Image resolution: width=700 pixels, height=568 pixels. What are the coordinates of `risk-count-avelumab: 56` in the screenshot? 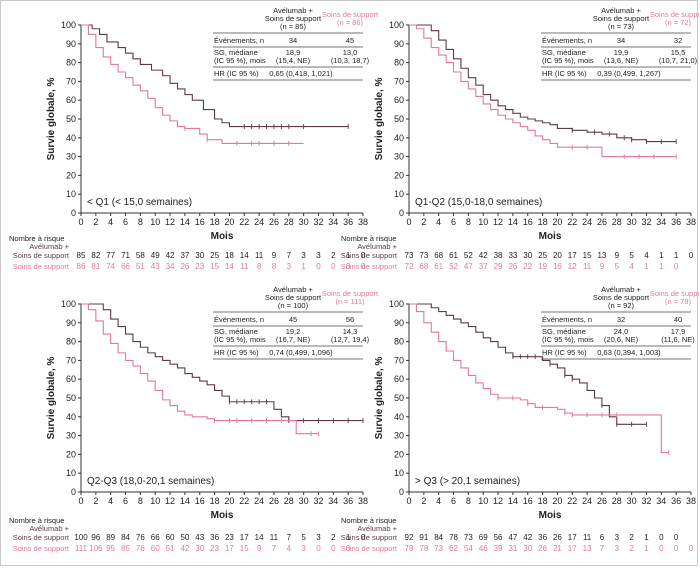 It's located at (498, 537).